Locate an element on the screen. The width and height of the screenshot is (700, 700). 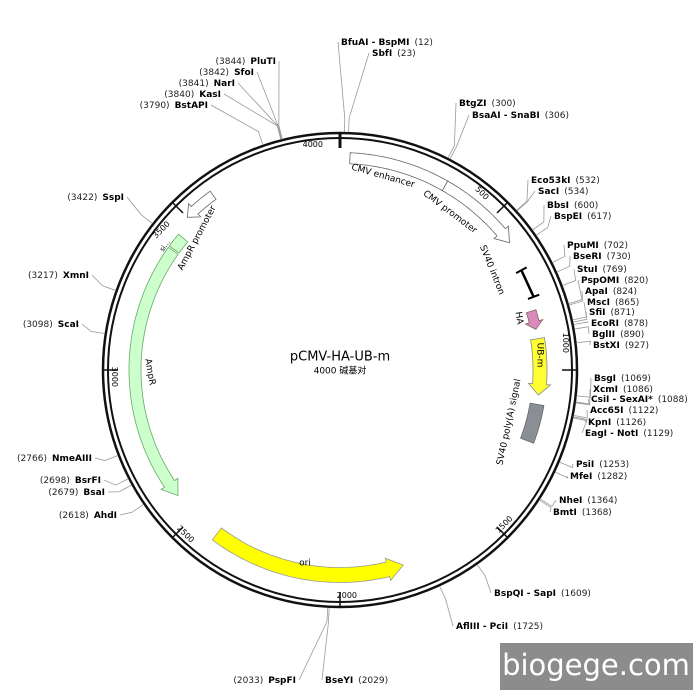
enzyme-position: (2698) is located at coordinates (55, 481).